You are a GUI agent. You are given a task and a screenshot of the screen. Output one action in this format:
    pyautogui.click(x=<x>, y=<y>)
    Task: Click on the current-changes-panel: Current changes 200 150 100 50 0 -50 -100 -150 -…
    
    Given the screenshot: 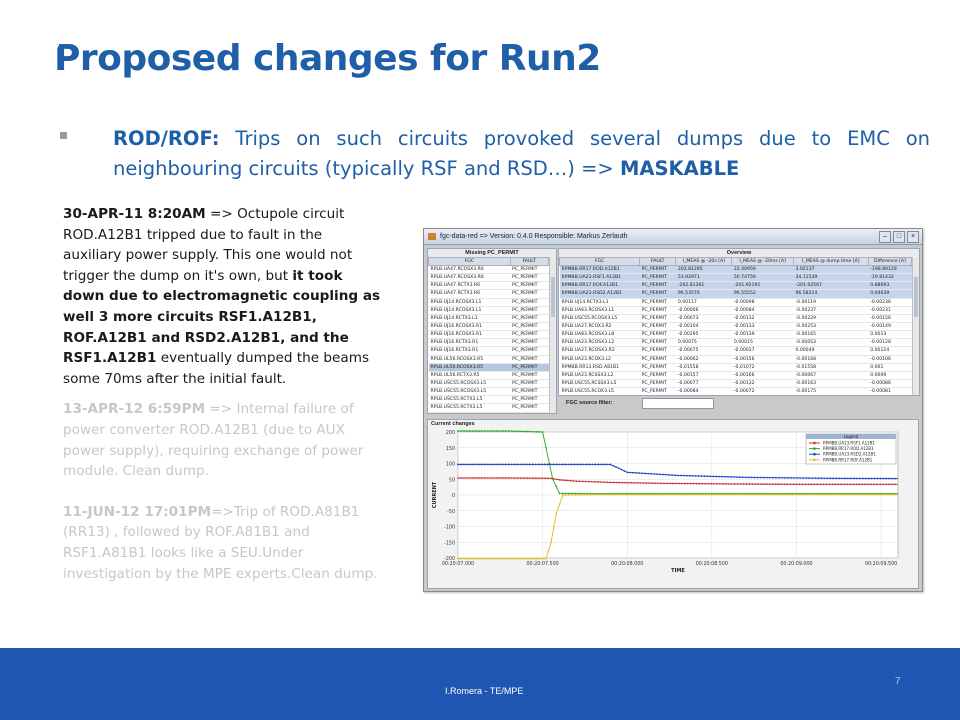 What is the action you would take?
    pyautogui.click(x=673, y=504)
    